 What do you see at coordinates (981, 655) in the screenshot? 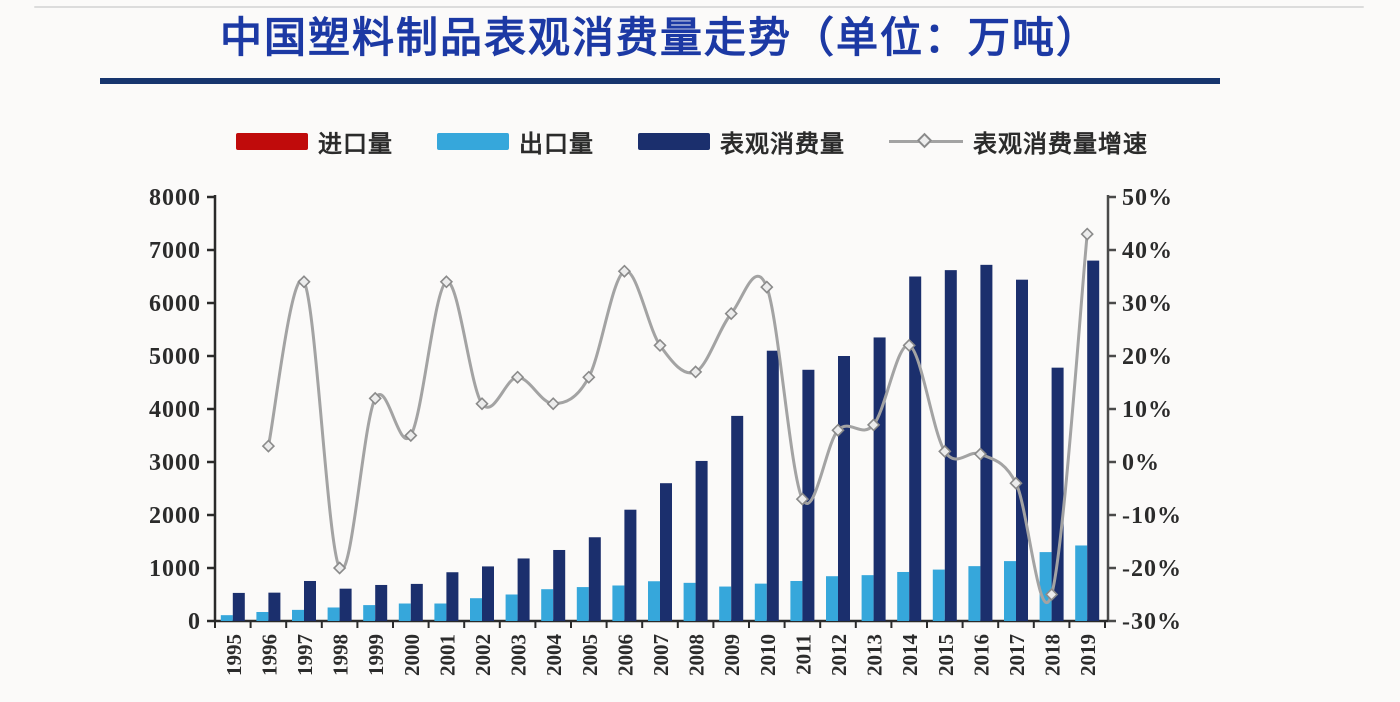
I see `x-axis-year-label: 2016` at bounding box center [981, 655].